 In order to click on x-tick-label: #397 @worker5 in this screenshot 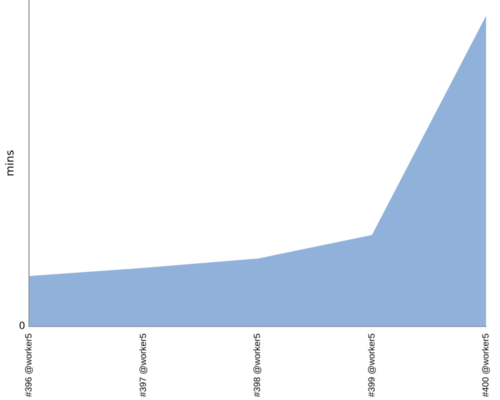, I will do `click(143, 365)`.